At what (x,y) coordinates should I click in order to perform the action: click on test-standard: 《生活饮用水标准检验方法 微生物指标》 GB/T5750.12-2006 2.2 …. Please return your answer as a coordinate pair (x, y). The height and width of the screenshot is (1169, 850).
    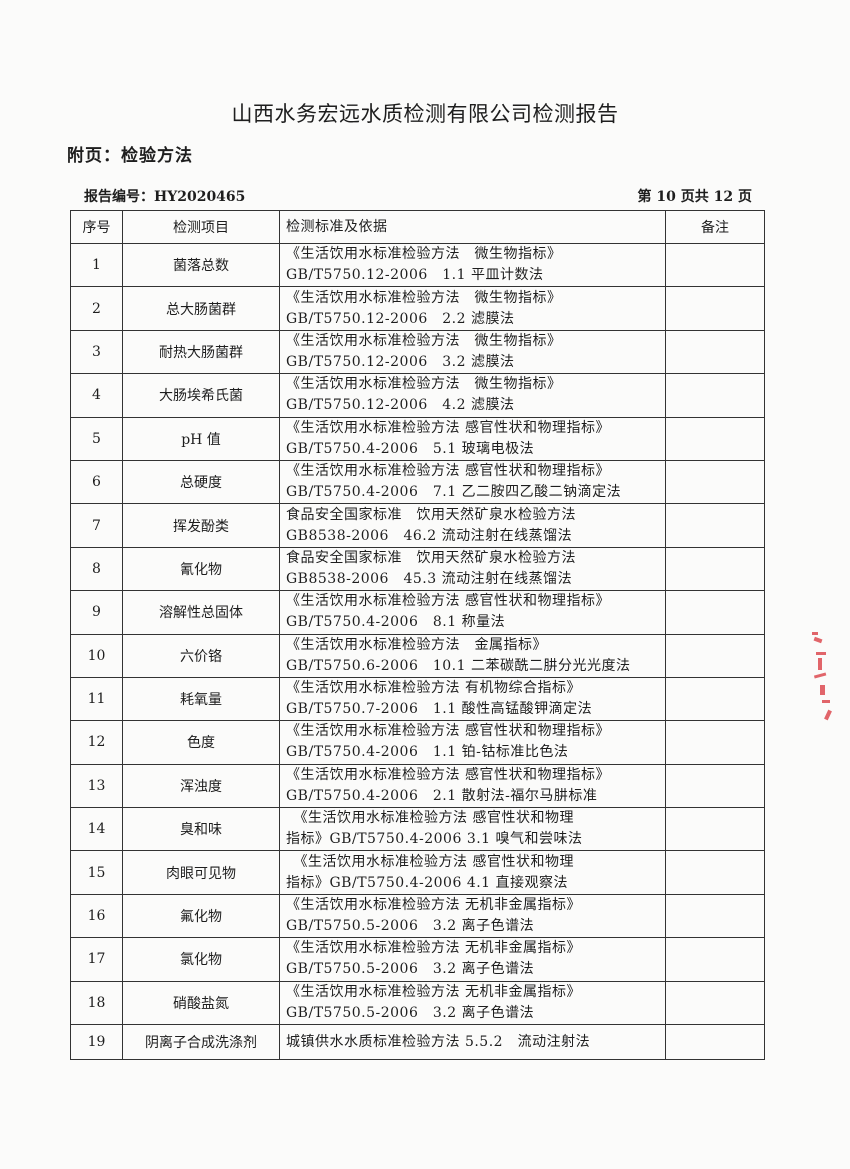
    Looking at the image, I should click on (472, 308).